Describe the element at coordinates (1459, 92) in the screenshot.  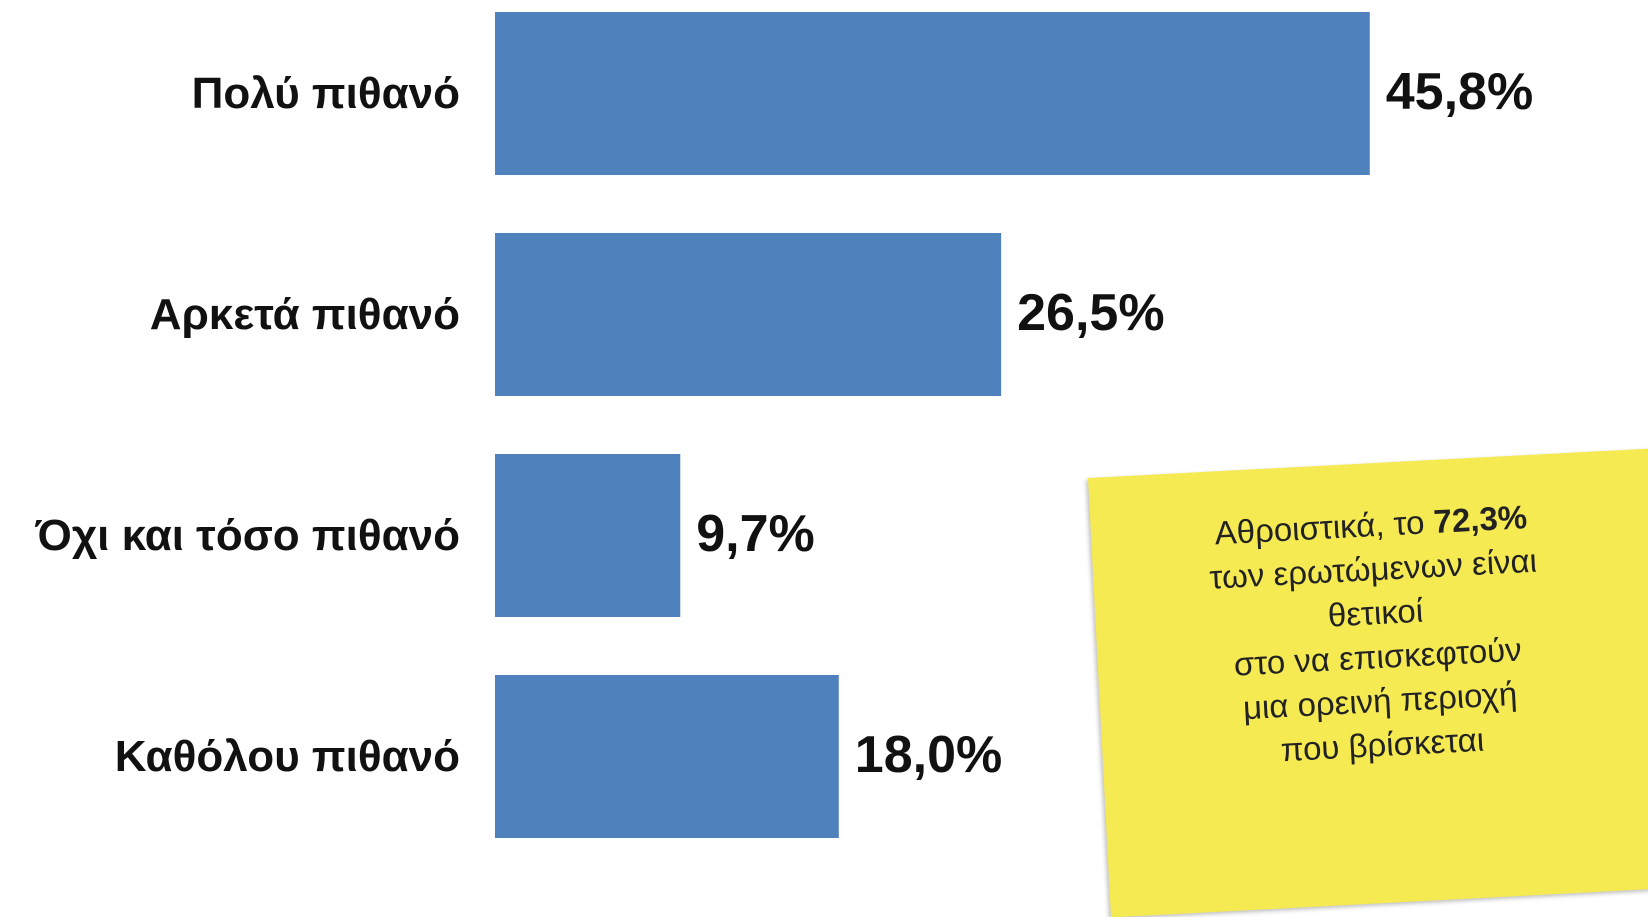
I see `value-label: 45,8%` at that location.